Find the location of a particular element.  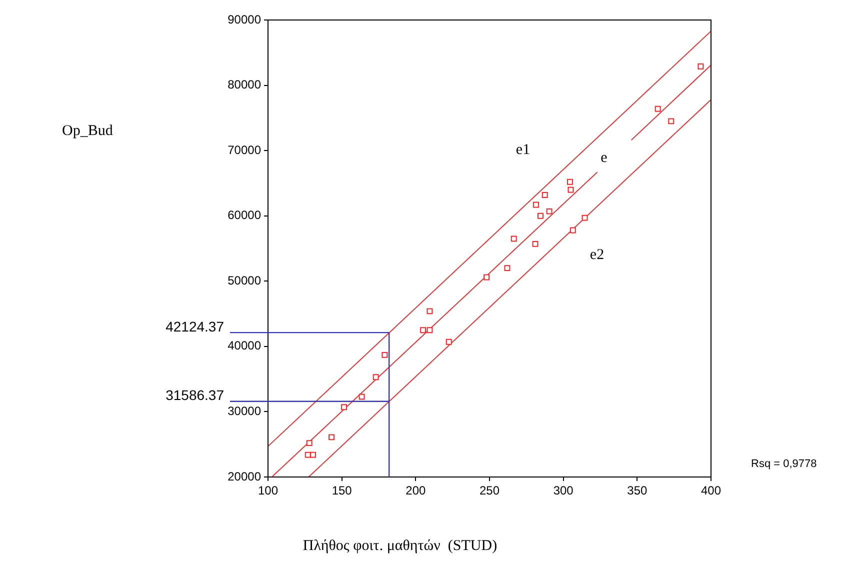

y-tick-label: 50000 is located at coordinates (245, 280).